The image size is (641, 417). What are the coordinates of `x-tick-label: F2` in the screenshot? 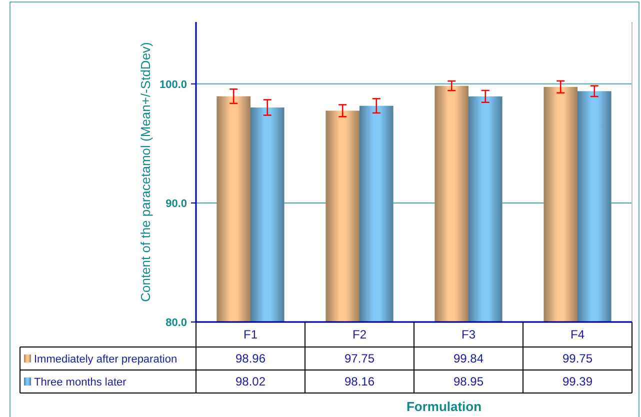 It's located at (359, 335).